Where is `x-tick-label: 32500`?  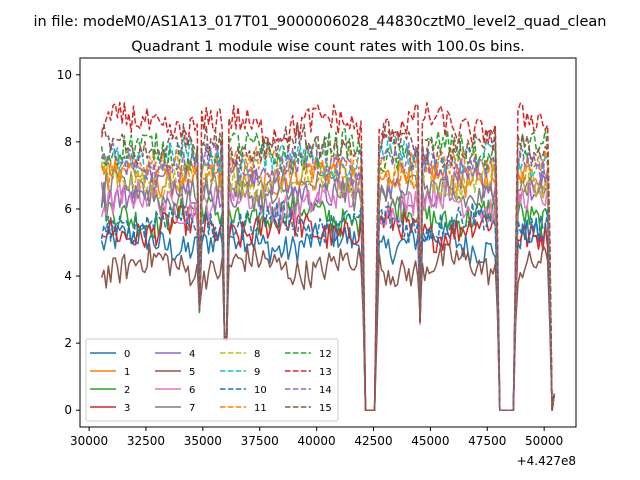 x-tick-label: 32500 is located at coordinates (146, 441).